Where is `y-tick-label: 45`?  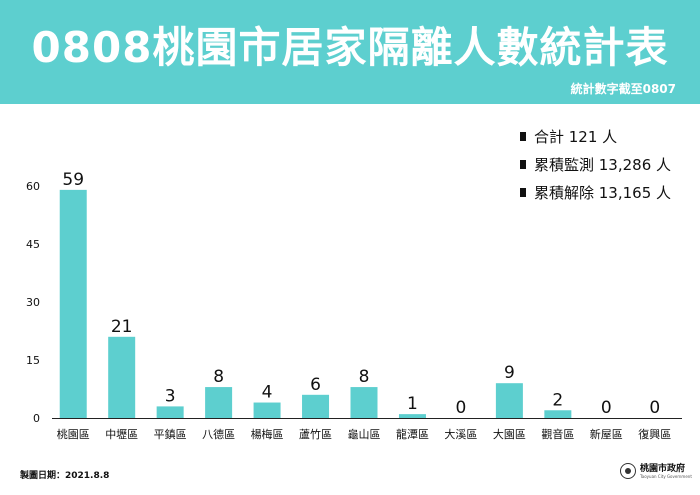 y-tick-label: 45 is located at coordinates (33, 244).